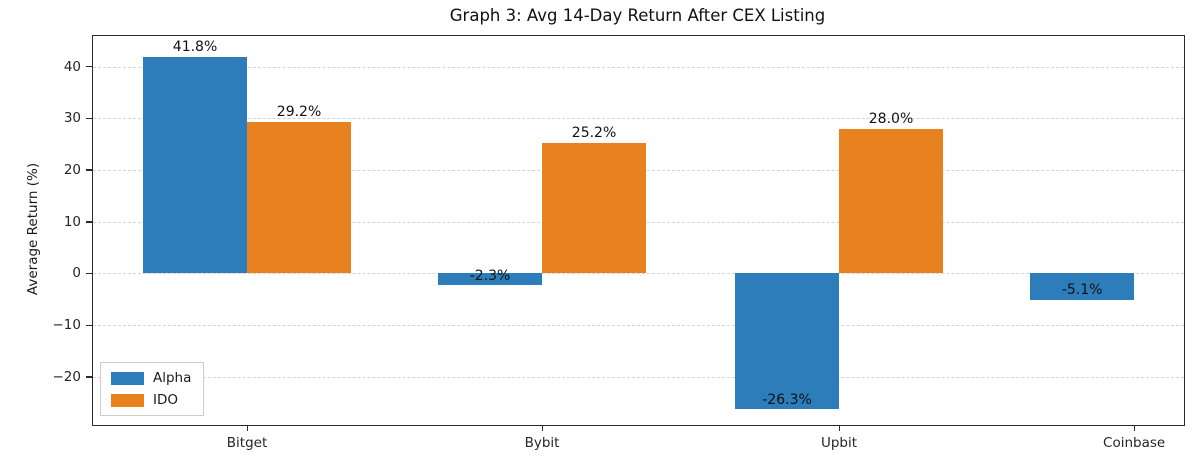  What do you see at coordinates (151, 400) in the screenshot?
I see `legend-item-ido: IDO` at bounding box center [151, 400].